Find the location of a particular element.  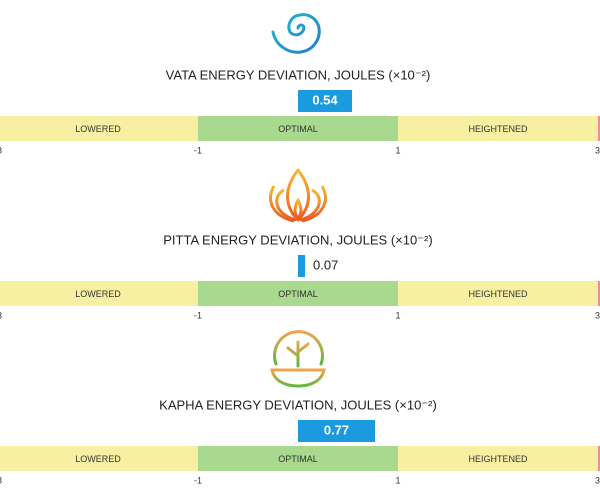

vata-icon is located at coordinates (296, 33).